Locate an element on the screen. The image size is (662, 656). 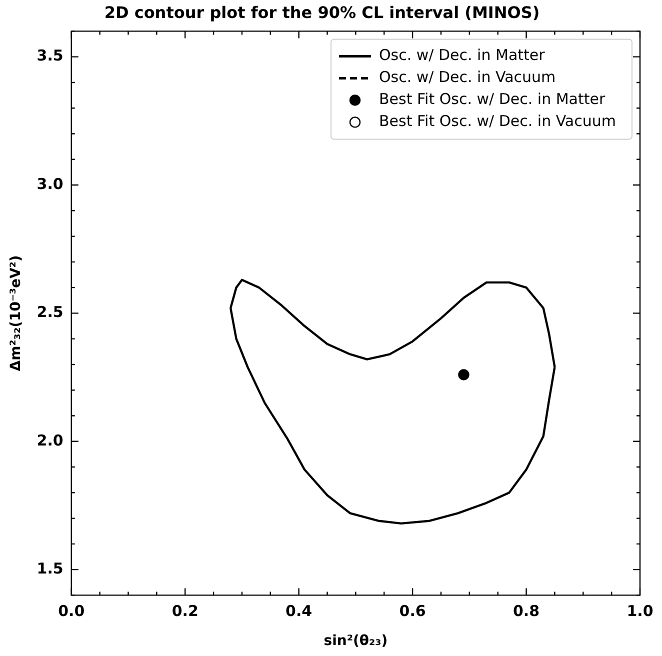
y-tick-label: 2.0 is located at coordinates (50, 440).